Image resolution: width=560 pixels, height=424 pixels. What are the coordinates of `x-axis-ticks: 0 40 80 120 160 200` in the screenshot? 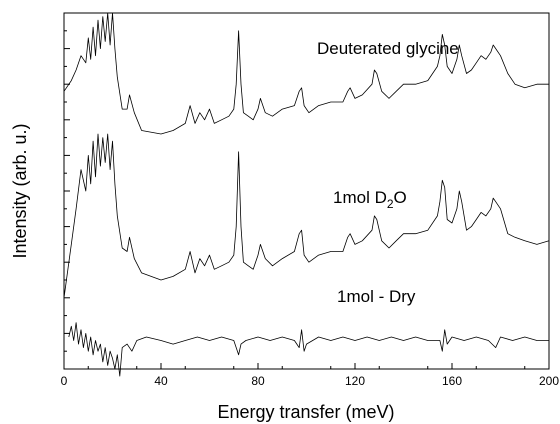 It's located at (310, 375).